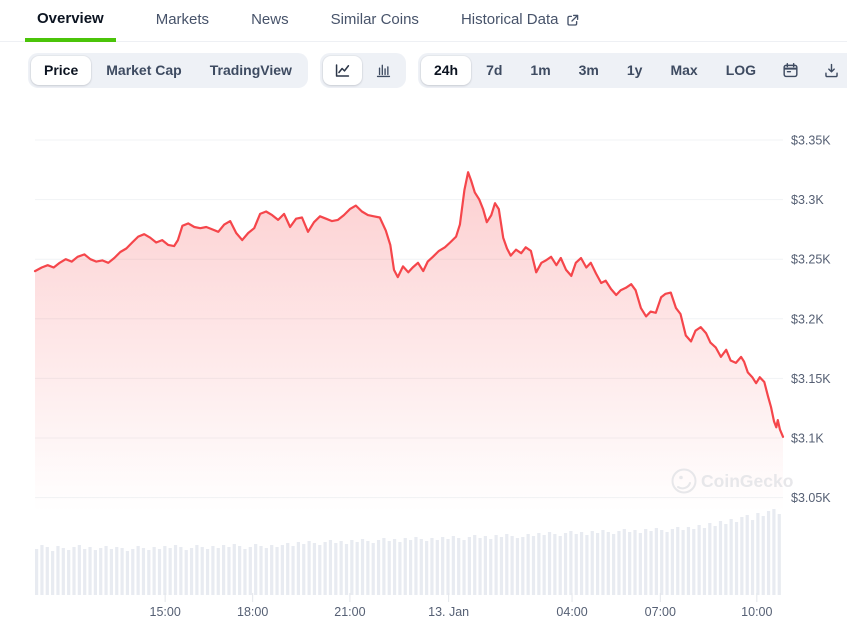 The image size is (847, 639). Describe the element at coordinates (349, 612) in the screenshot. I see `svg-text: 21:00` at that location.